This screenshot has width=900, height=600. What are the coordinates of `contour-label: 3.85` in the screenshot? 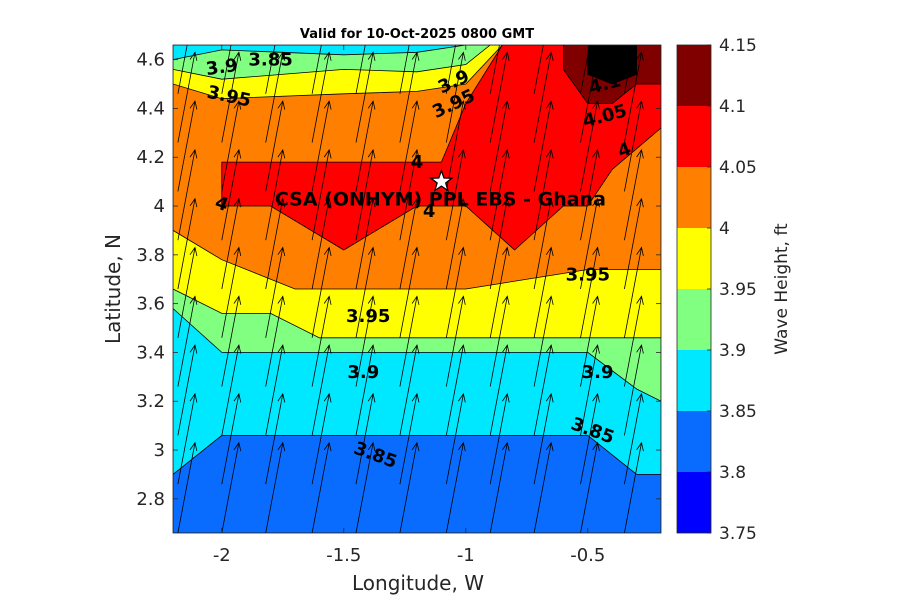 It's located at (270, 60).